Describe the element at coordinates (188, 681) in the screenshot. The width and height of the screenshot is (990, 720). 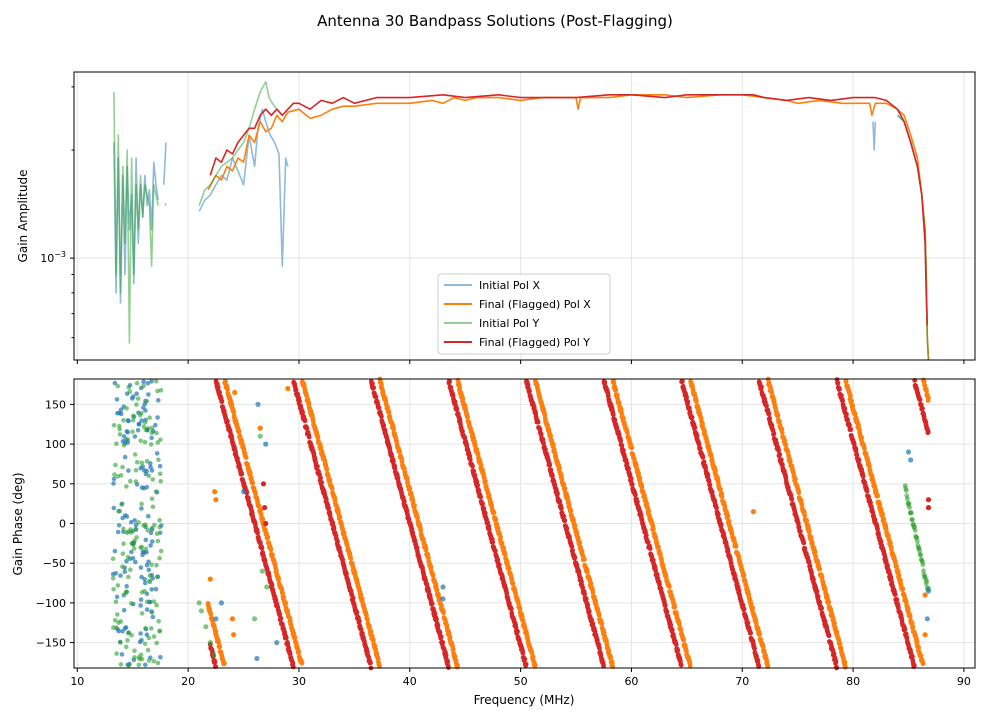
I see `phase-x-tick-label: 20` at that location.